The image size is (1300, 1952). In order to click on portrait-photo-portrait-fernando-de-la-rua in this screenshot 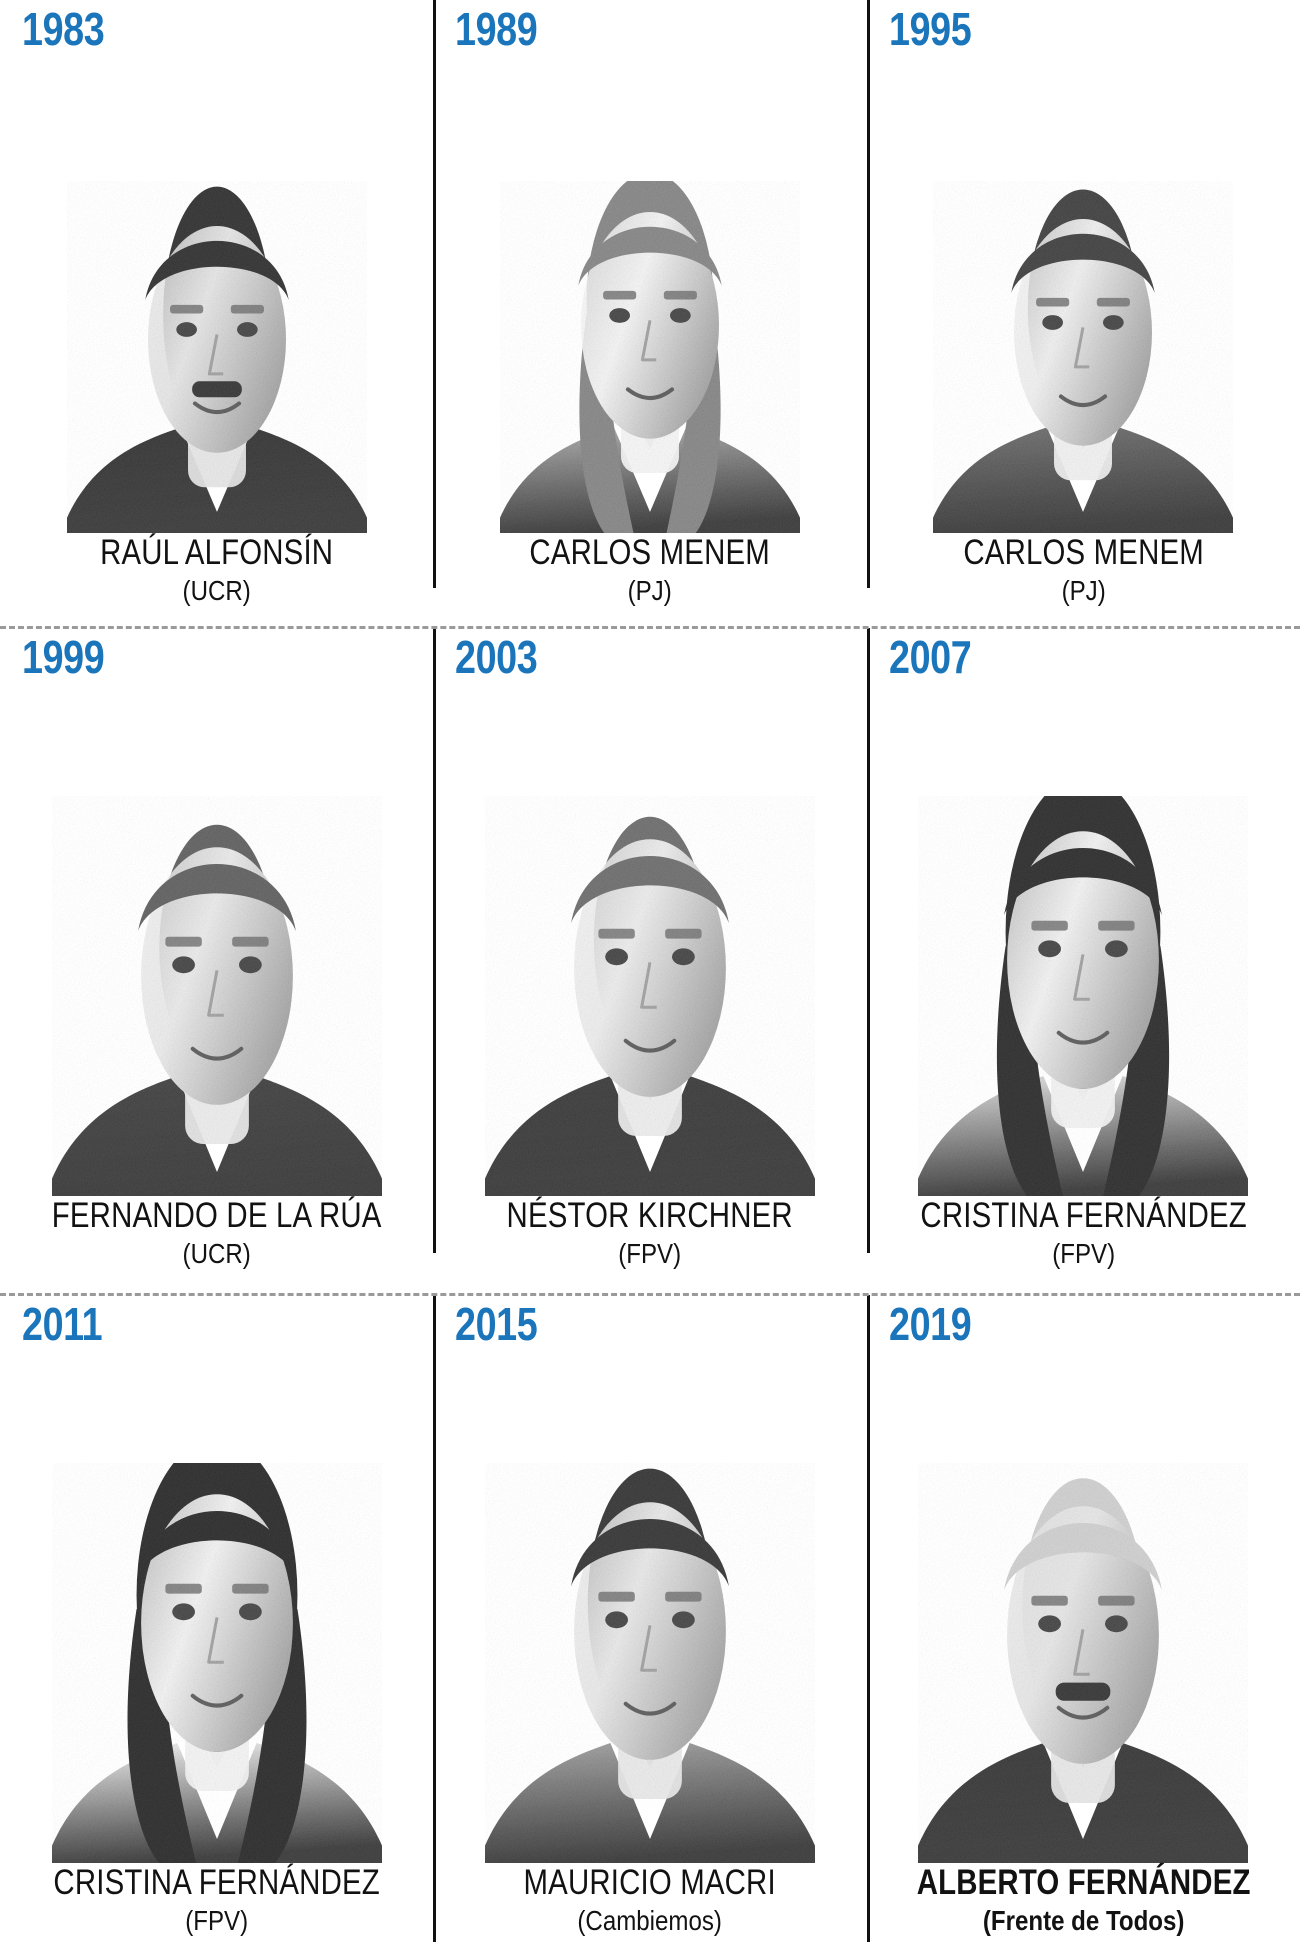, I will do `click(216, 912)`.